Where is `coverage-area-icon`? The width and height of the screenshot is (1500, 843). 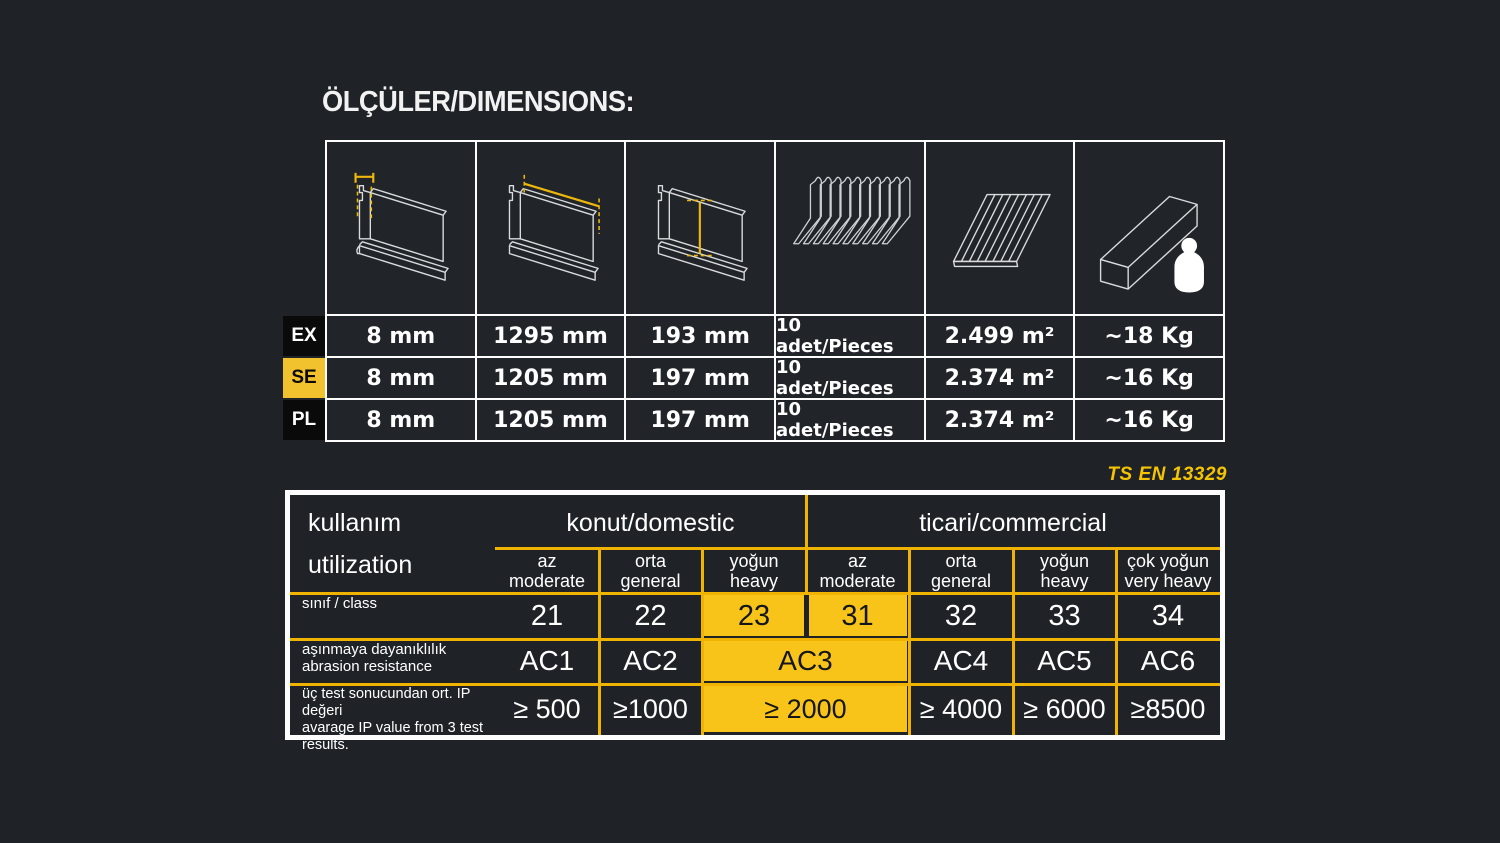 coverage-area-icon is located at coordinates (999, 228).